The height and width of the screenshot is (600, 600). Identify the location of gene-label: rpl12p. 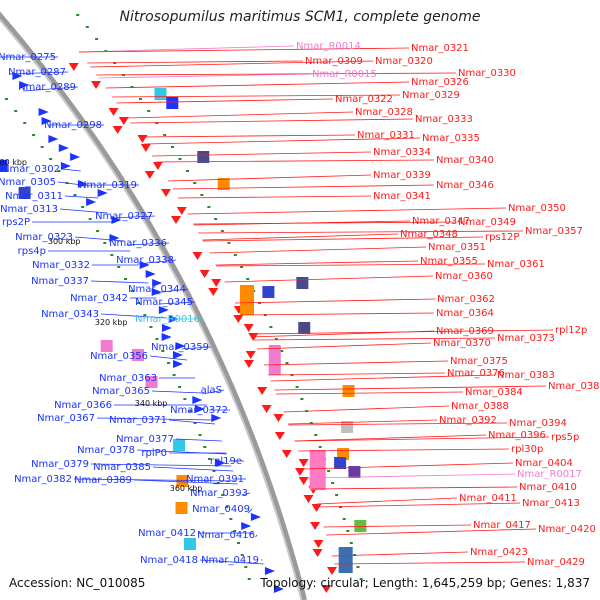
(571, 330).